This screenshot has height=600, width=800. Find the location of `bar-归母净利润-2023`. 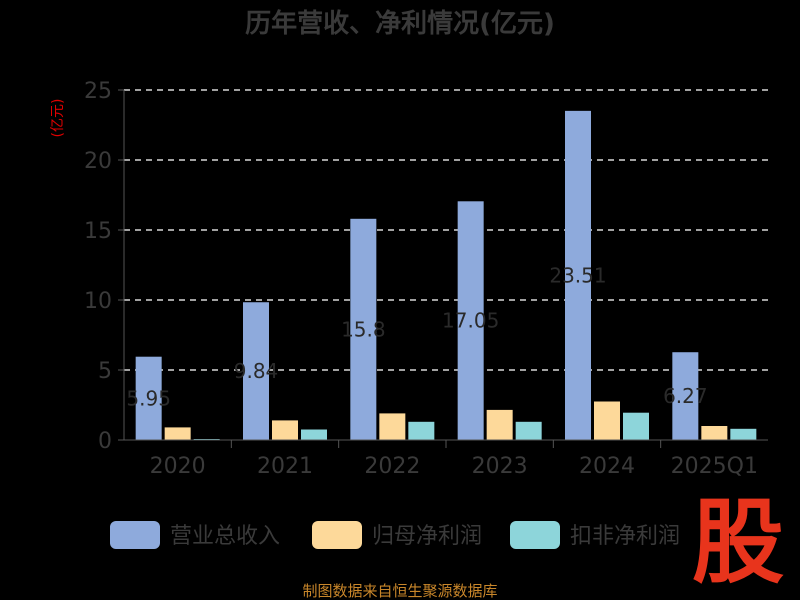

bar-归母净利润-2023 is located at coordinates (499, 424).